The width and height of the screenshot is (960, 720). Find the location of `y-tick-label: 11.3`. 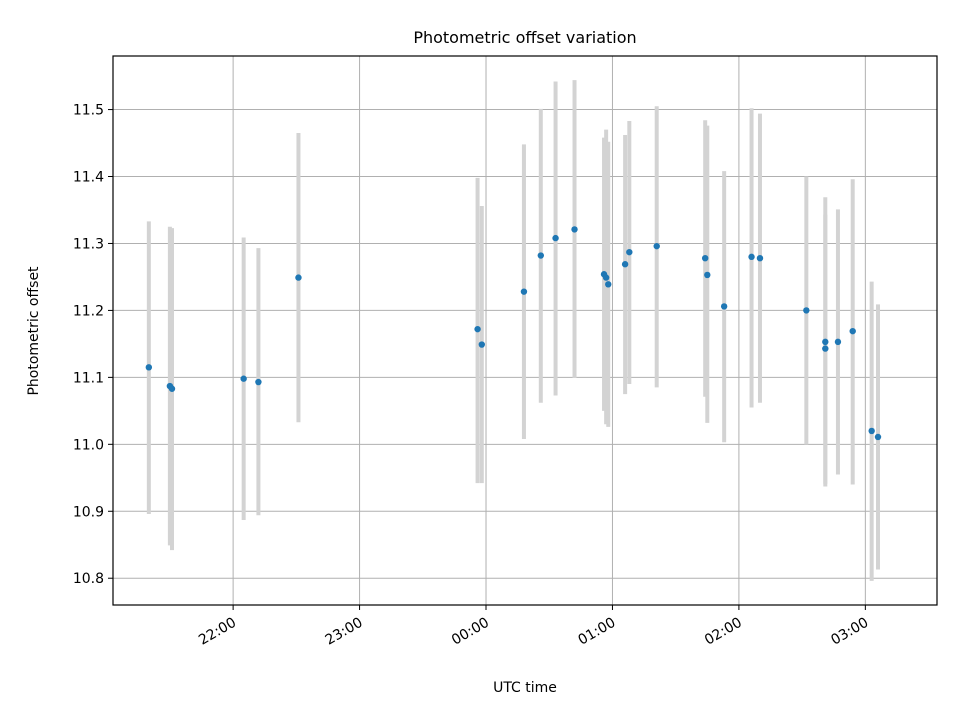

y-tick-label: 11.3 is located at coordinates (88, 244).